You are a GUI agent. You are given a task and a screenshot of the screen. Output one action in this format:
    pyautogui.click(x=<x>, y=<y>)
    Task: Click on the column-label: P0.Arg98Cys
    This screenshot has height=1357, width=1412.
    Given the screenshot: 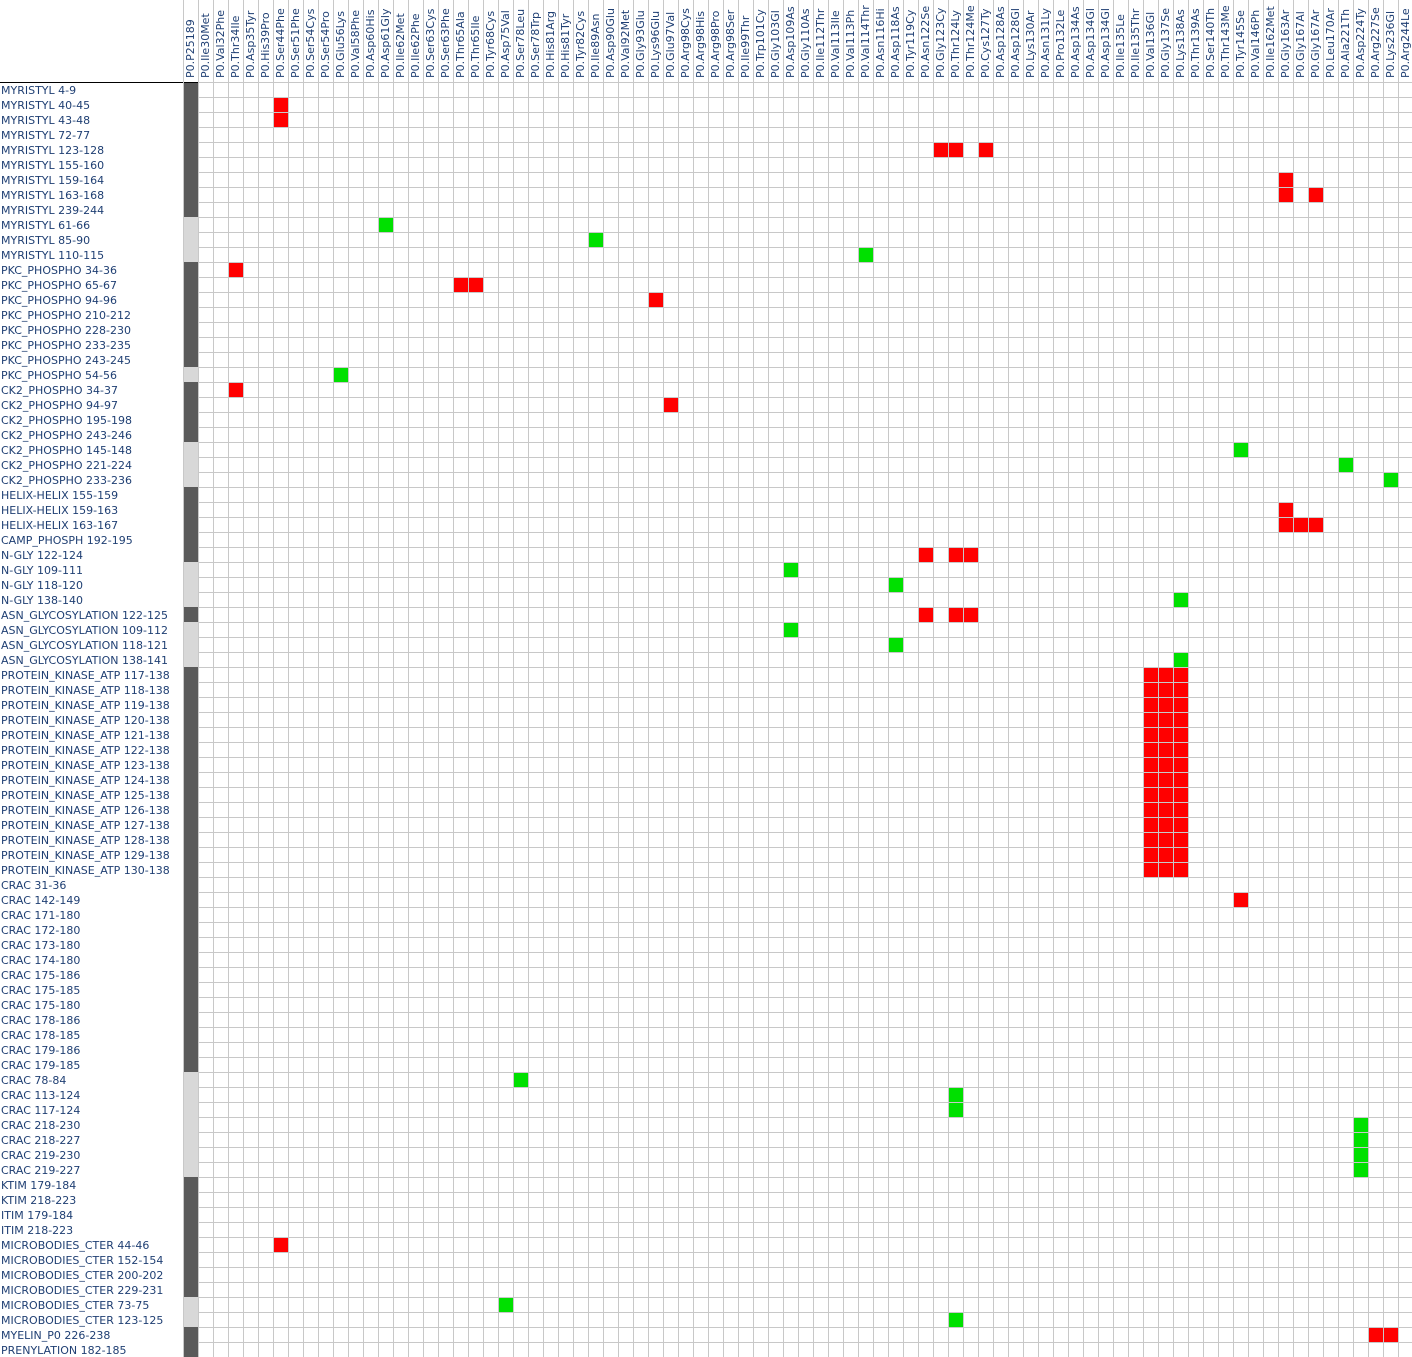 What is the action you would take?
    pyautogui.click(x=685, y=43)
    